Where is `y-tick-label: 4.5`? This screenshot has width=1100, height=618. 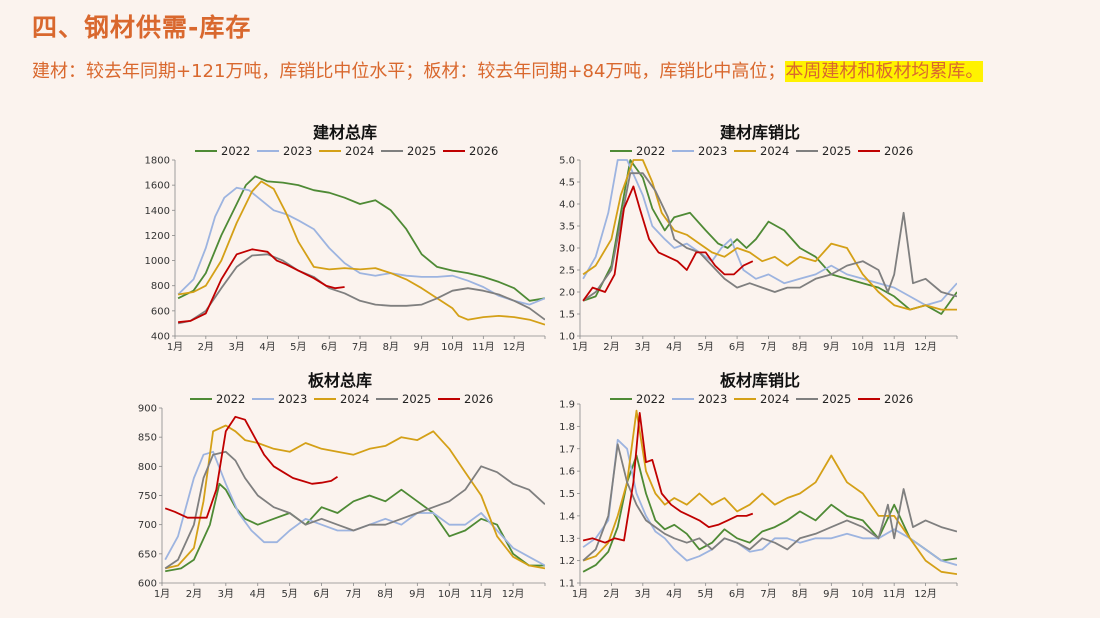 y-tick-label: 4.5 is located at coordinates (567, 183).